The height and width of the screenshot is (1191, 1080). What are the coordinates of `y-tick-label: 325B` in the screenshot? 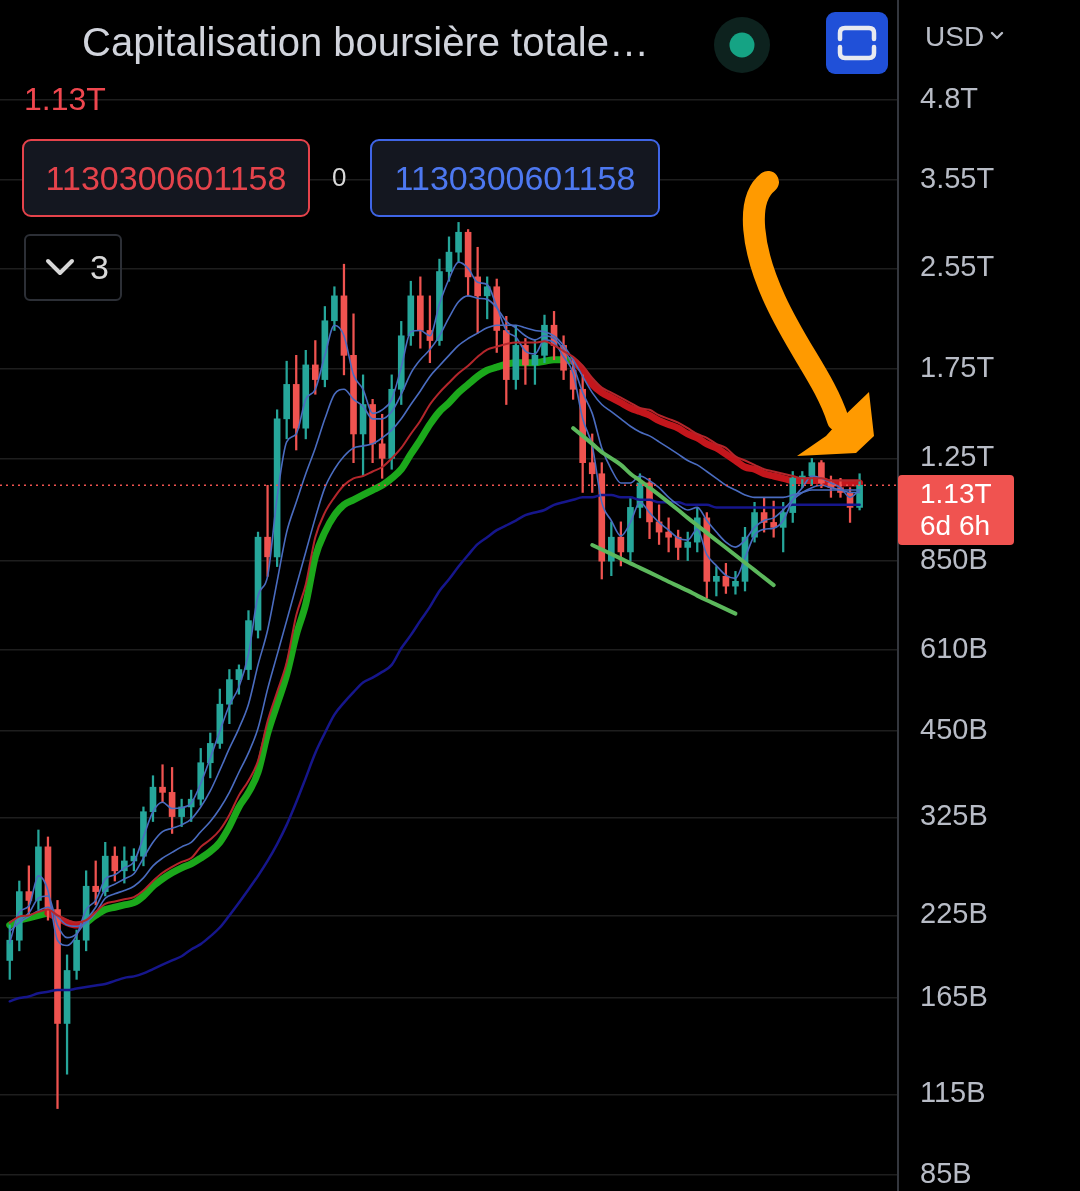 It's located at (954, 815).